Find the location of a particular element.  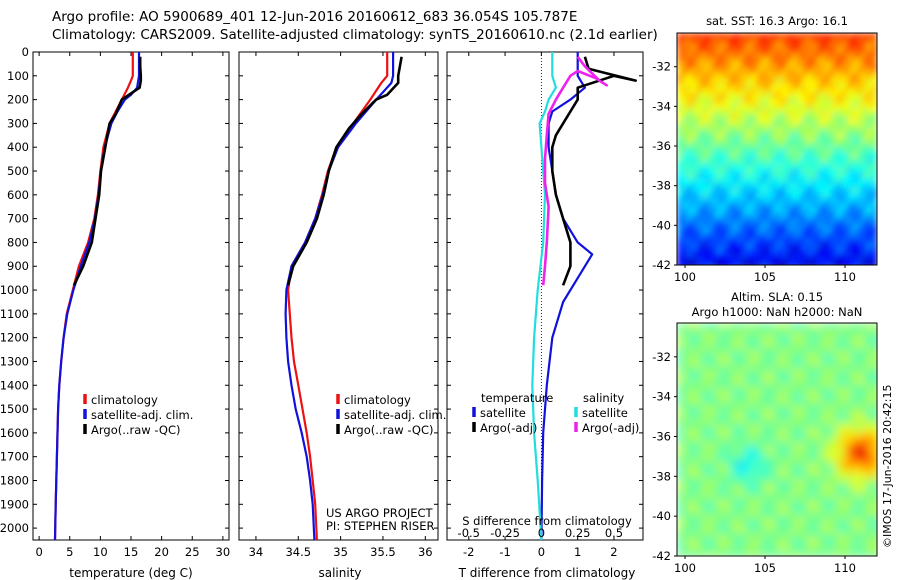

legend-entry: Argo(-adj) is located at coordinates (610, 428).